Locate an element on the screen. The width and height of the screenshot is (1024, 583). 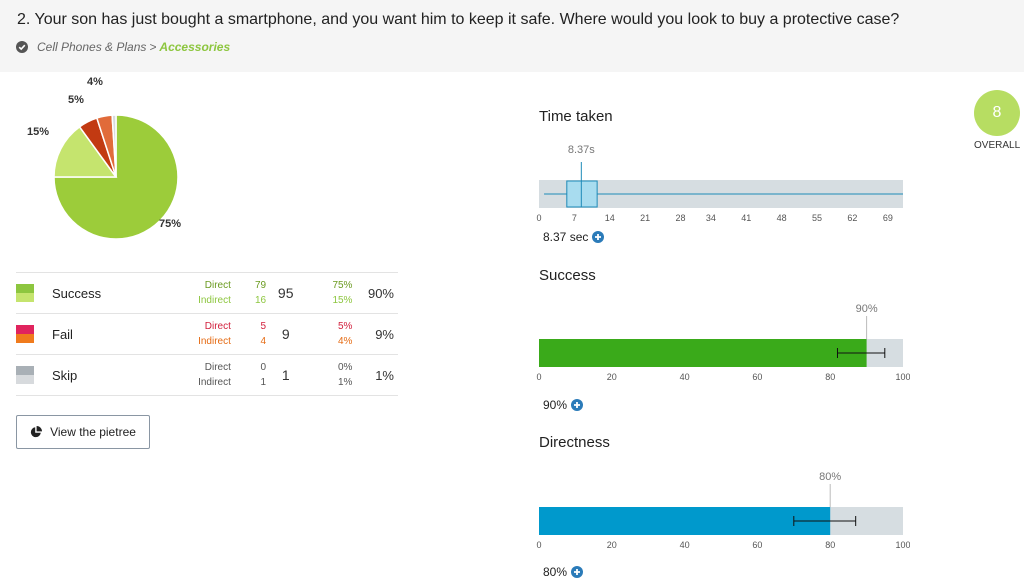
overall-score-badge: 8 is located at coordinates (997, 113).